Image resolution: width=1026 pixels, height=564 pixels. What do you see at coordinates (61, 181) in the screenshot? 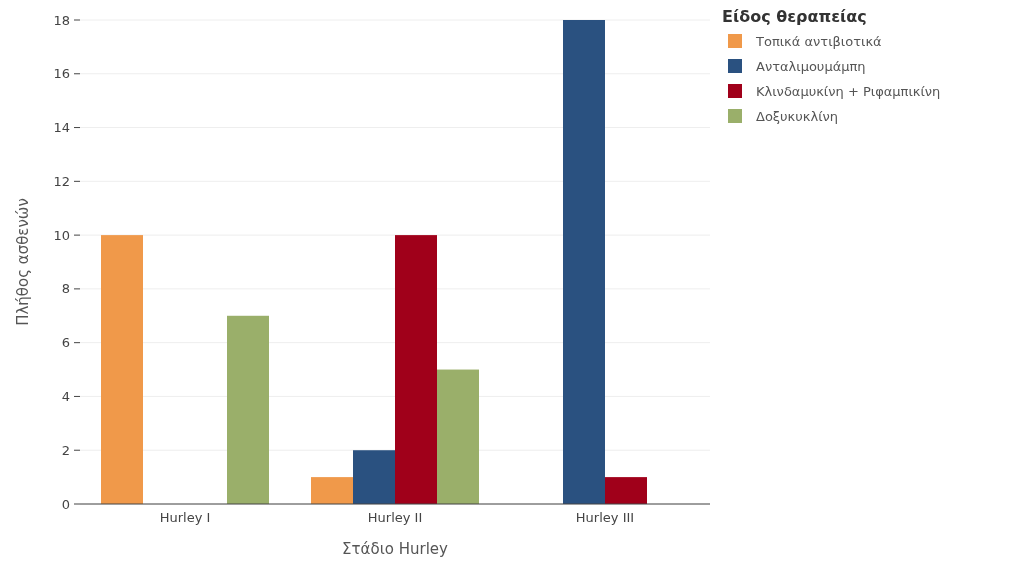
I see `y-tick-label: 12` at bounding box center [61, 181].